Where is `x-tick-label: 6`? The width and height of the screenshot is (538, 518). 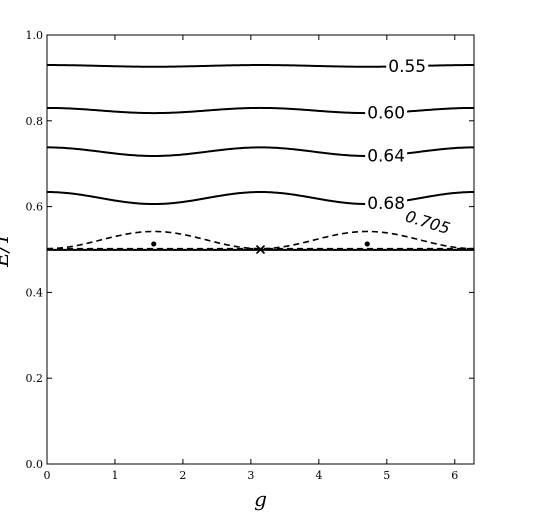
x-tick-label: 6 is located at coordinates (454, 475).